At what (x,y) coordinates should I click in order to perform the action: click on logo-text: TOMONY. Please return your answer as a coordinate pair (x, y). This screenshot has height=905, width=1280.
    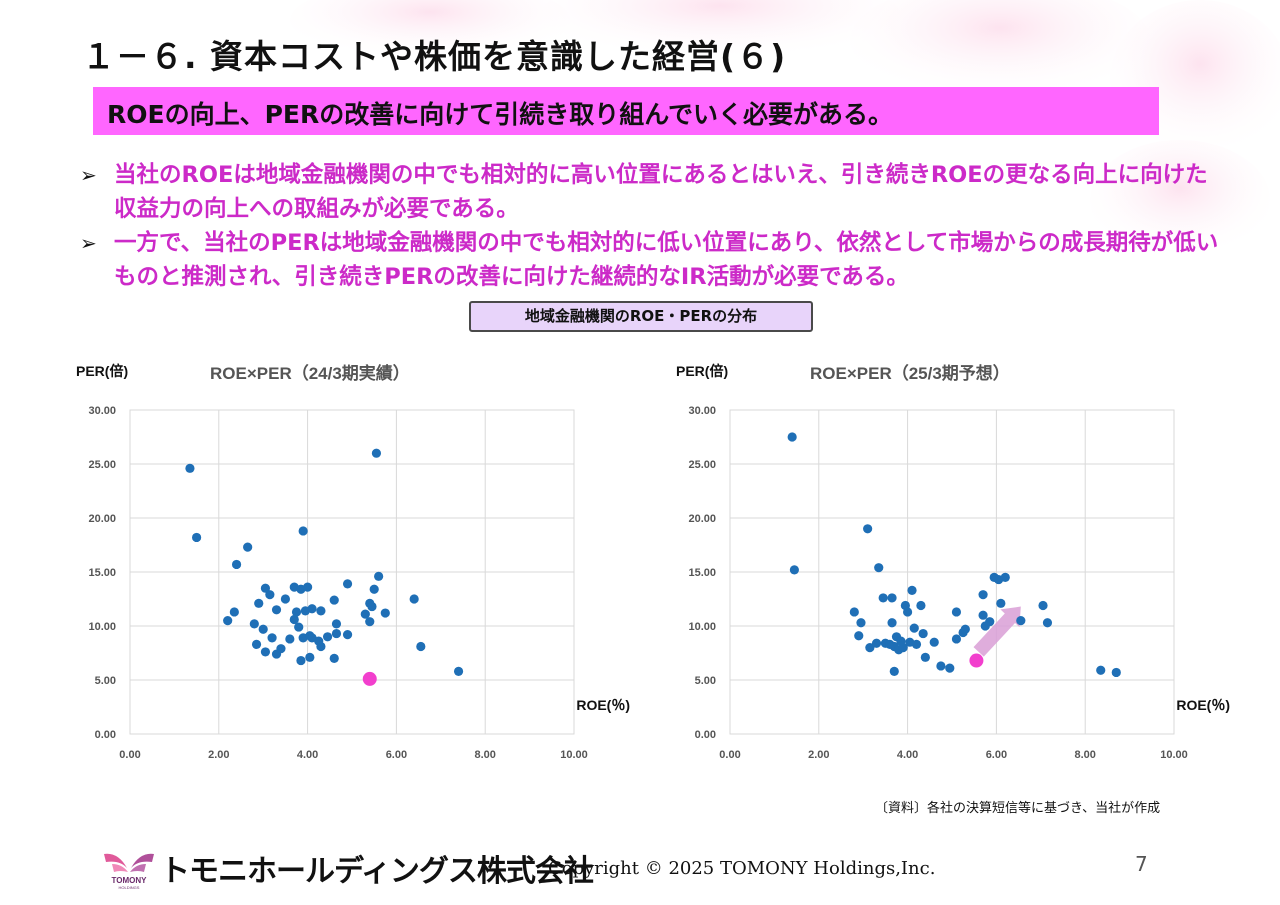
    Looking at the image, I should click on (130, 880).